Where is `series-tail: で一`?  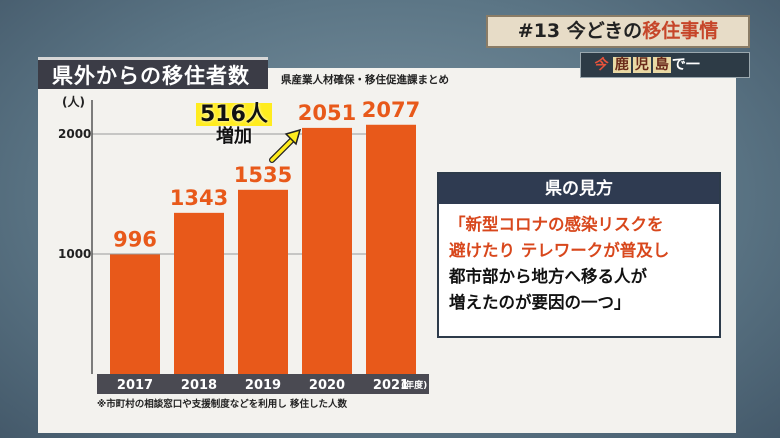 series-tail: で一 is located at coordinates (685, 65).